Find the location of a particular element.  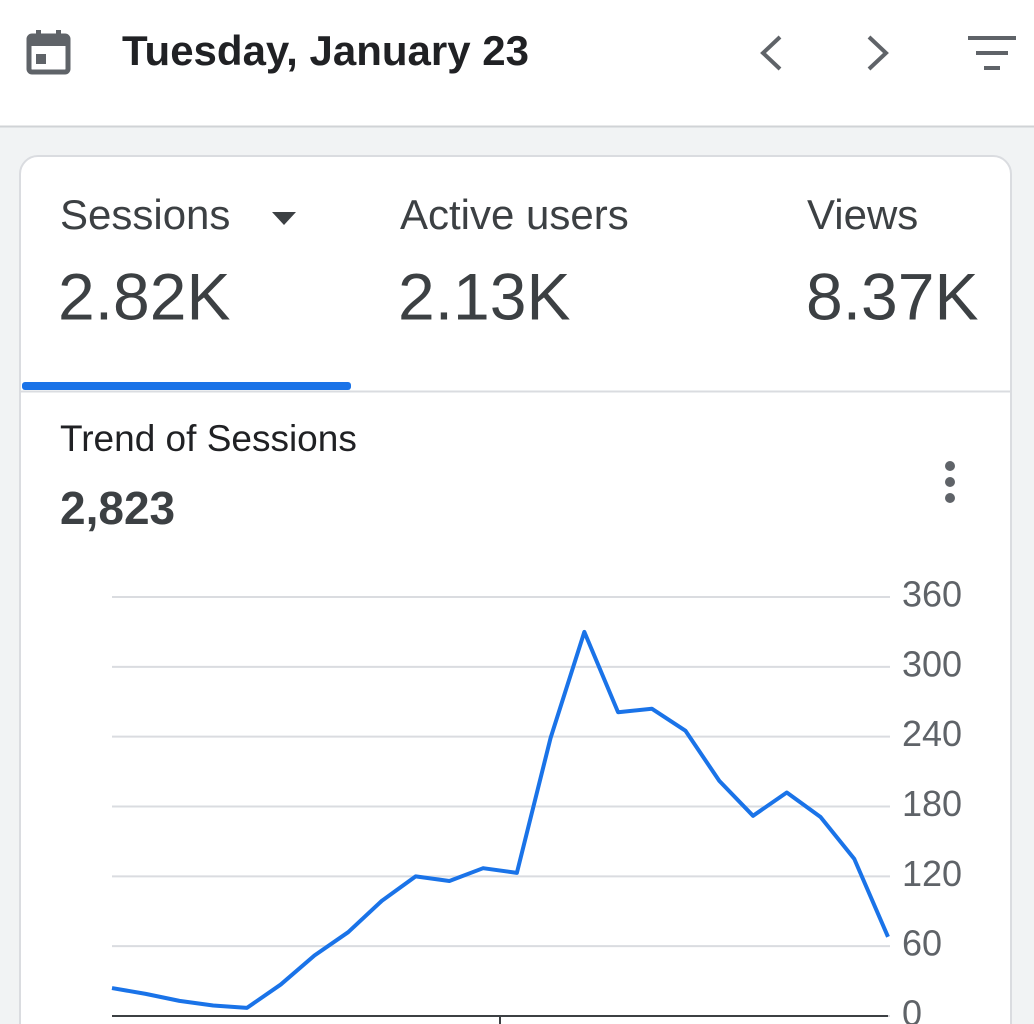

tab: Active users 2.13K is located at coordinates (513, 262).